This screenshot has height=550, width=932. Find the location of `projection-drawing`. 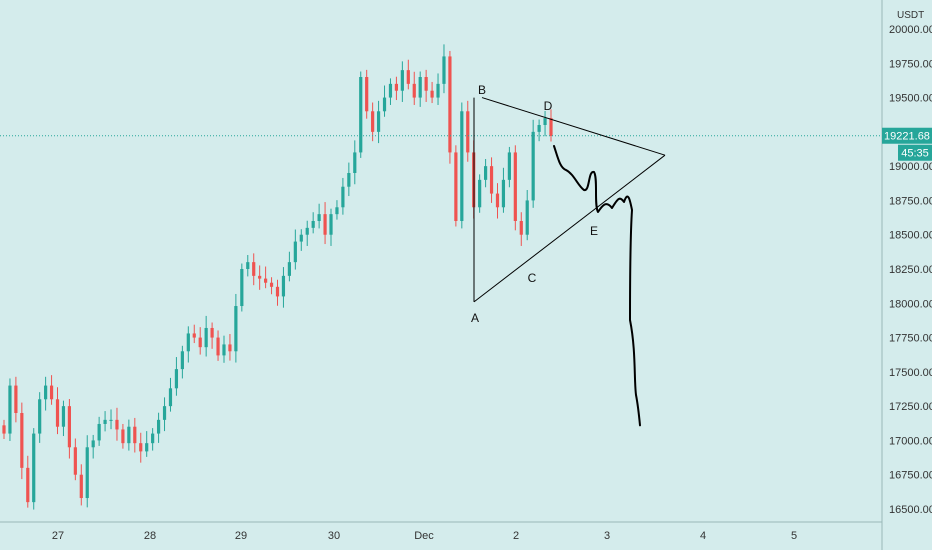

projection-drawing is located at coordinates (597, 286).